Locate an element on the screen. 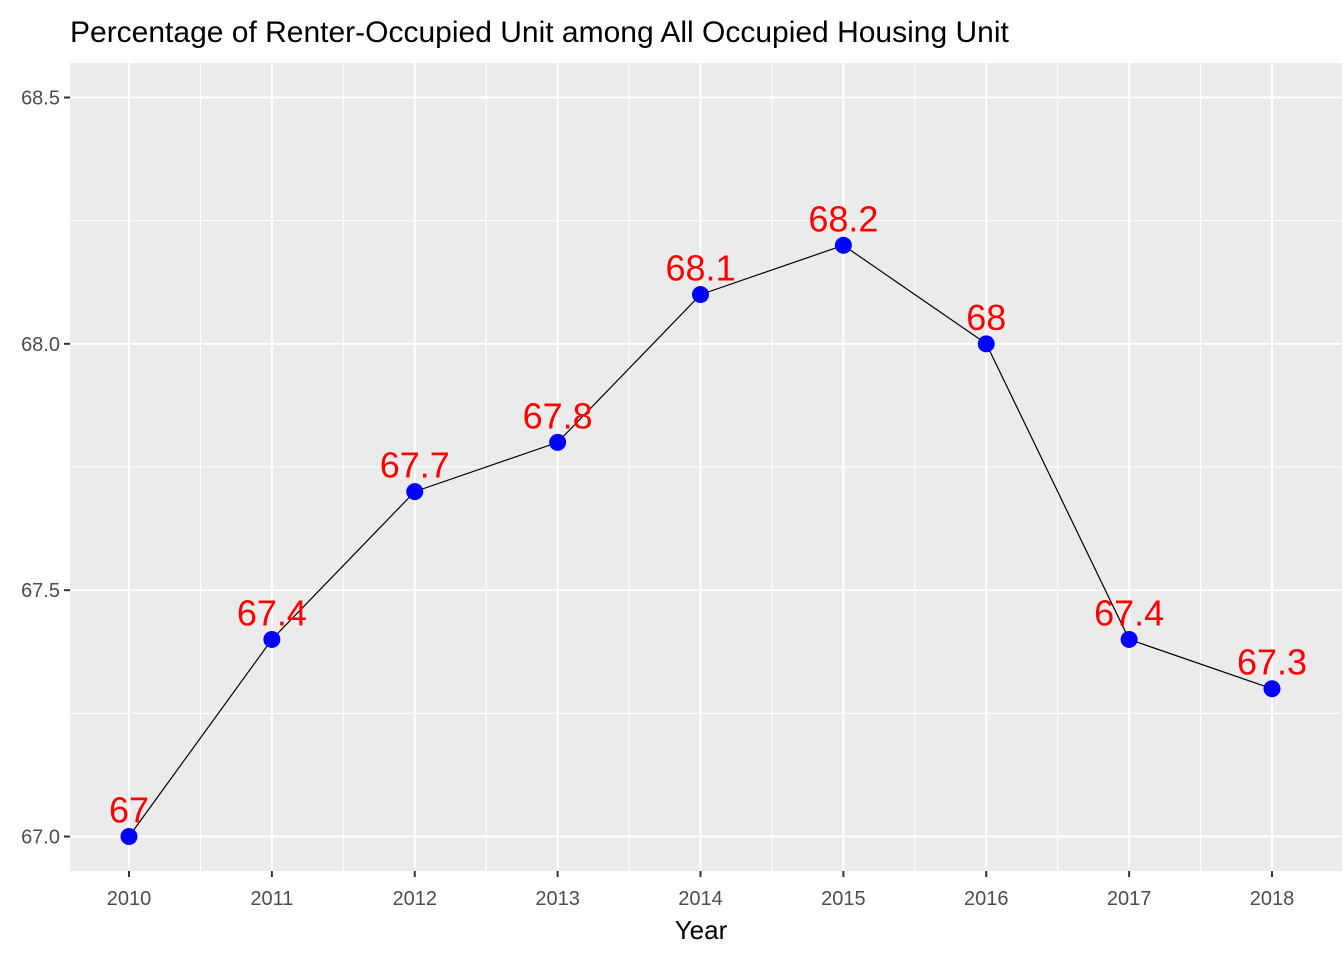 This screenshot has height=960, width=1344. data-label: 67.8 is located at coordinates (558, 415).